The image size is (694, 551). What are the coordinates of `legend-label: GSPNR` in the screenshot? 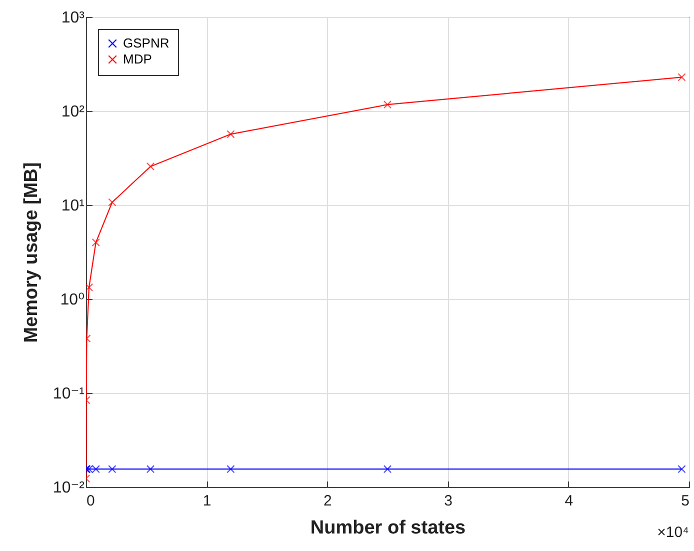 It's located at (146, 43).